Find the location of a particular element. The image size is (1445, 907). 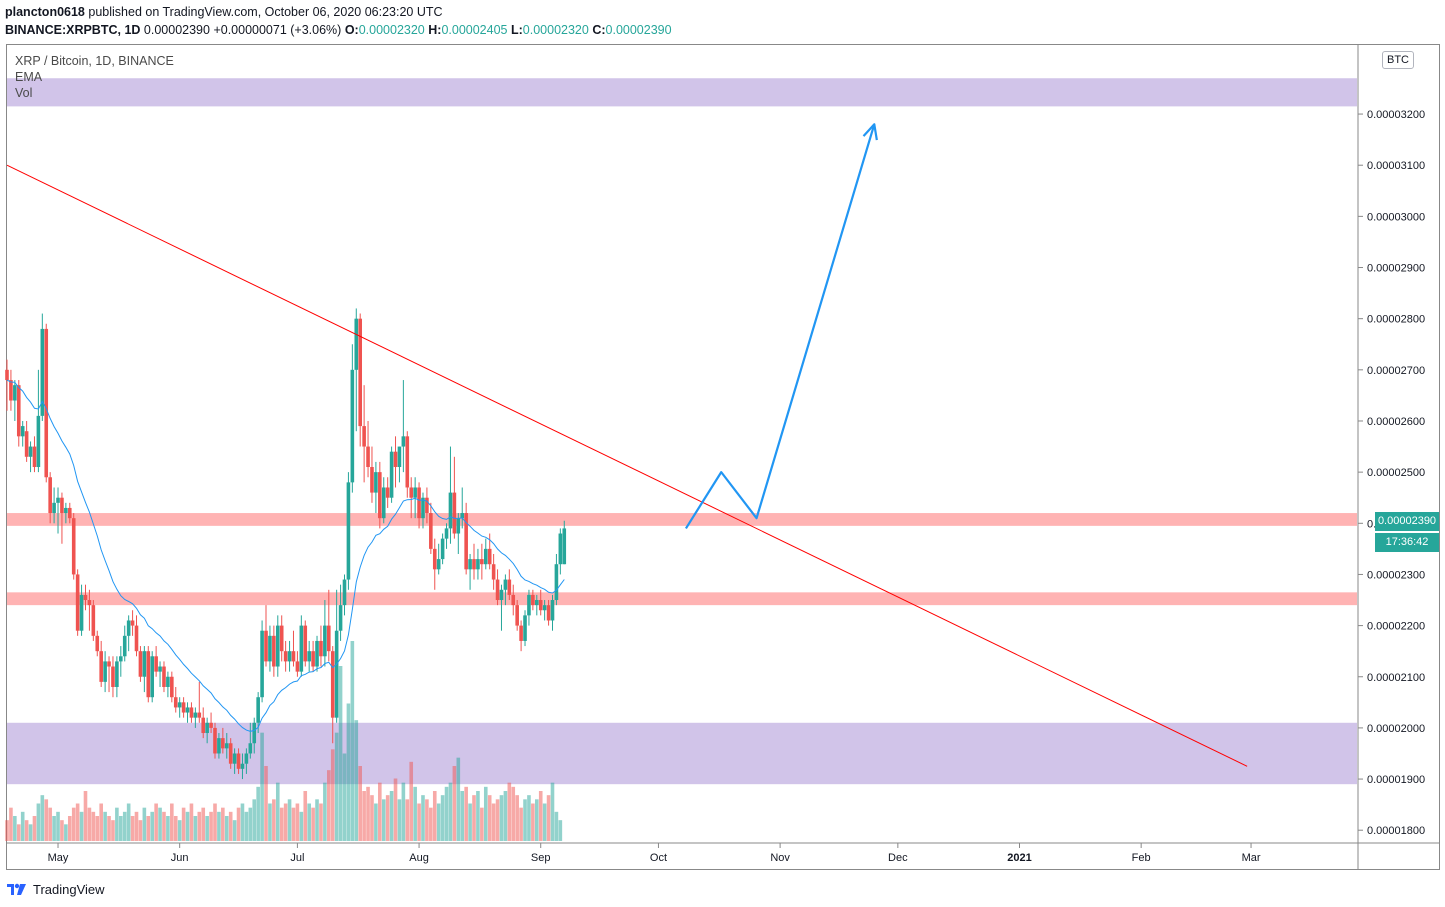

time-tick-label: May is located at coordinates (58, 858).